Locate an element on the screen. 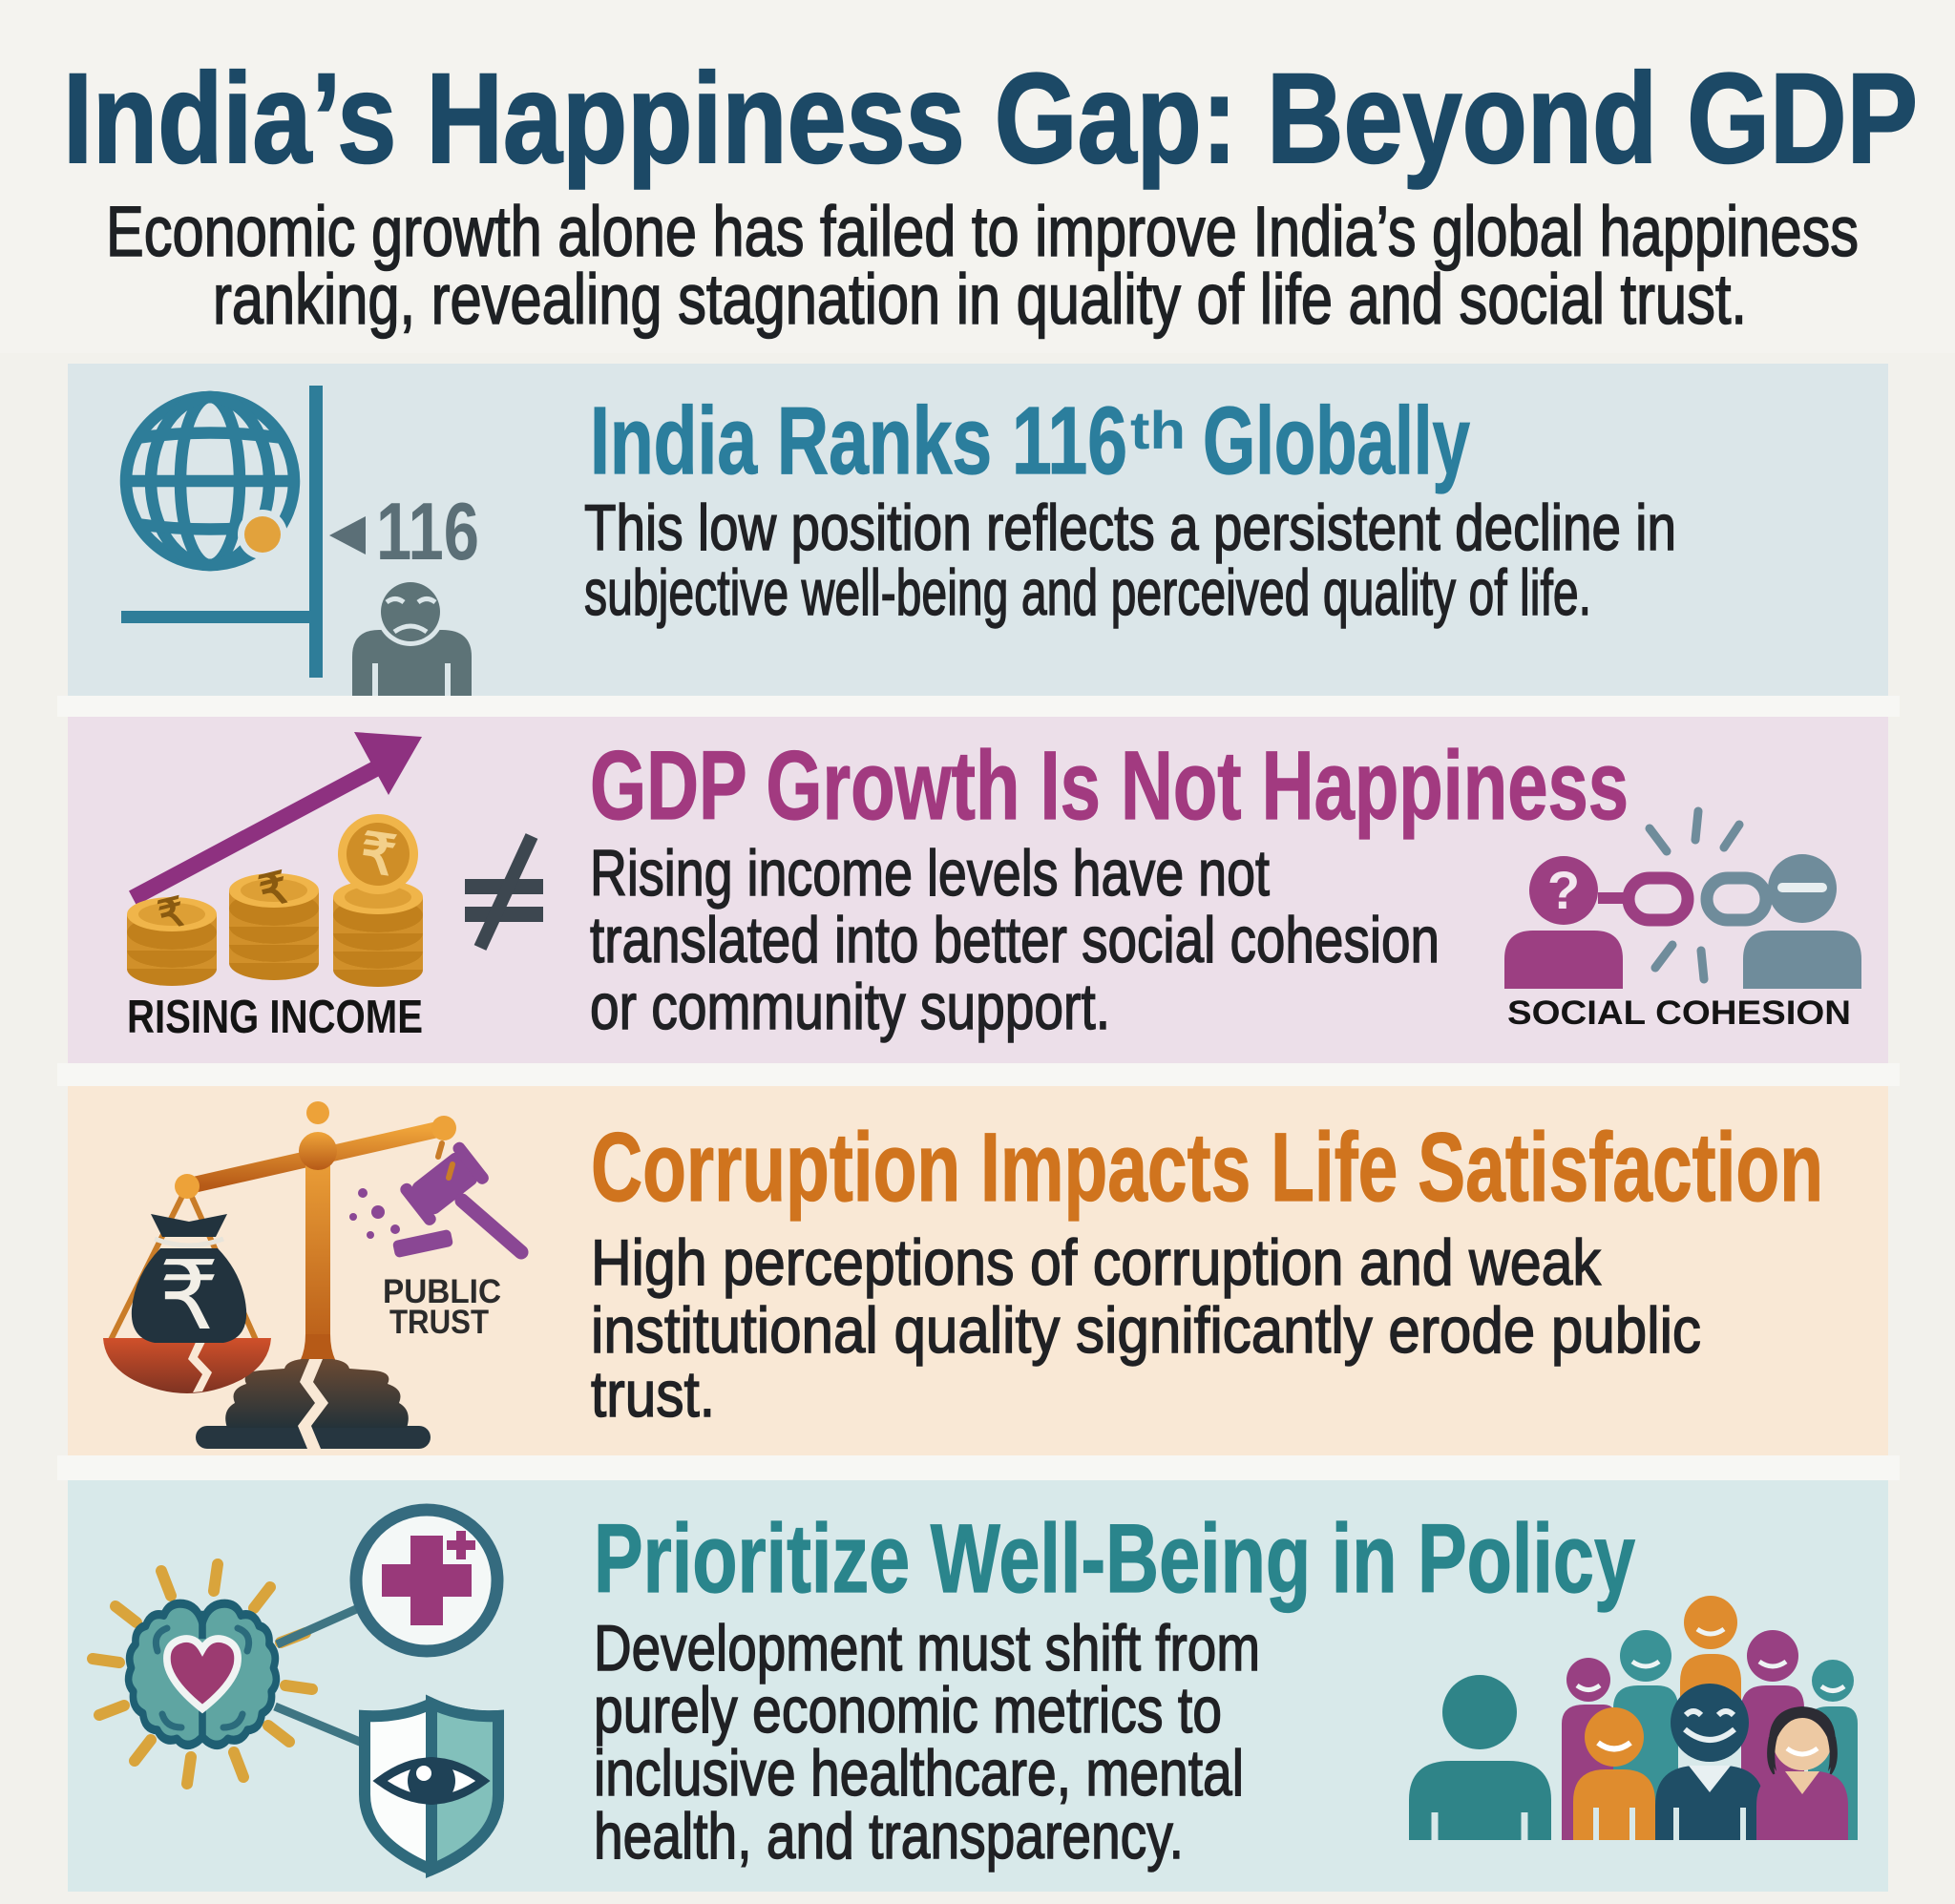  svg-text: purely economic metrics to is located at coordinates (908, 1710).